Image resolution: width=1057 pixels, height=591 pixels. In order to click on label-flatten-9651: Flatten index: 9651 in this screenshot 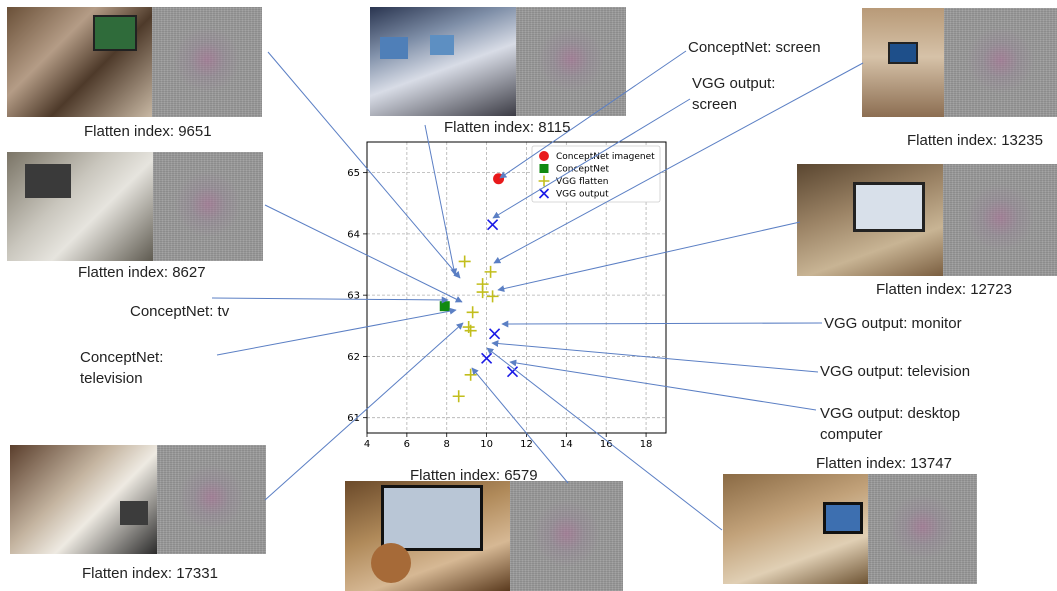, I will do `click(148, 131)`.